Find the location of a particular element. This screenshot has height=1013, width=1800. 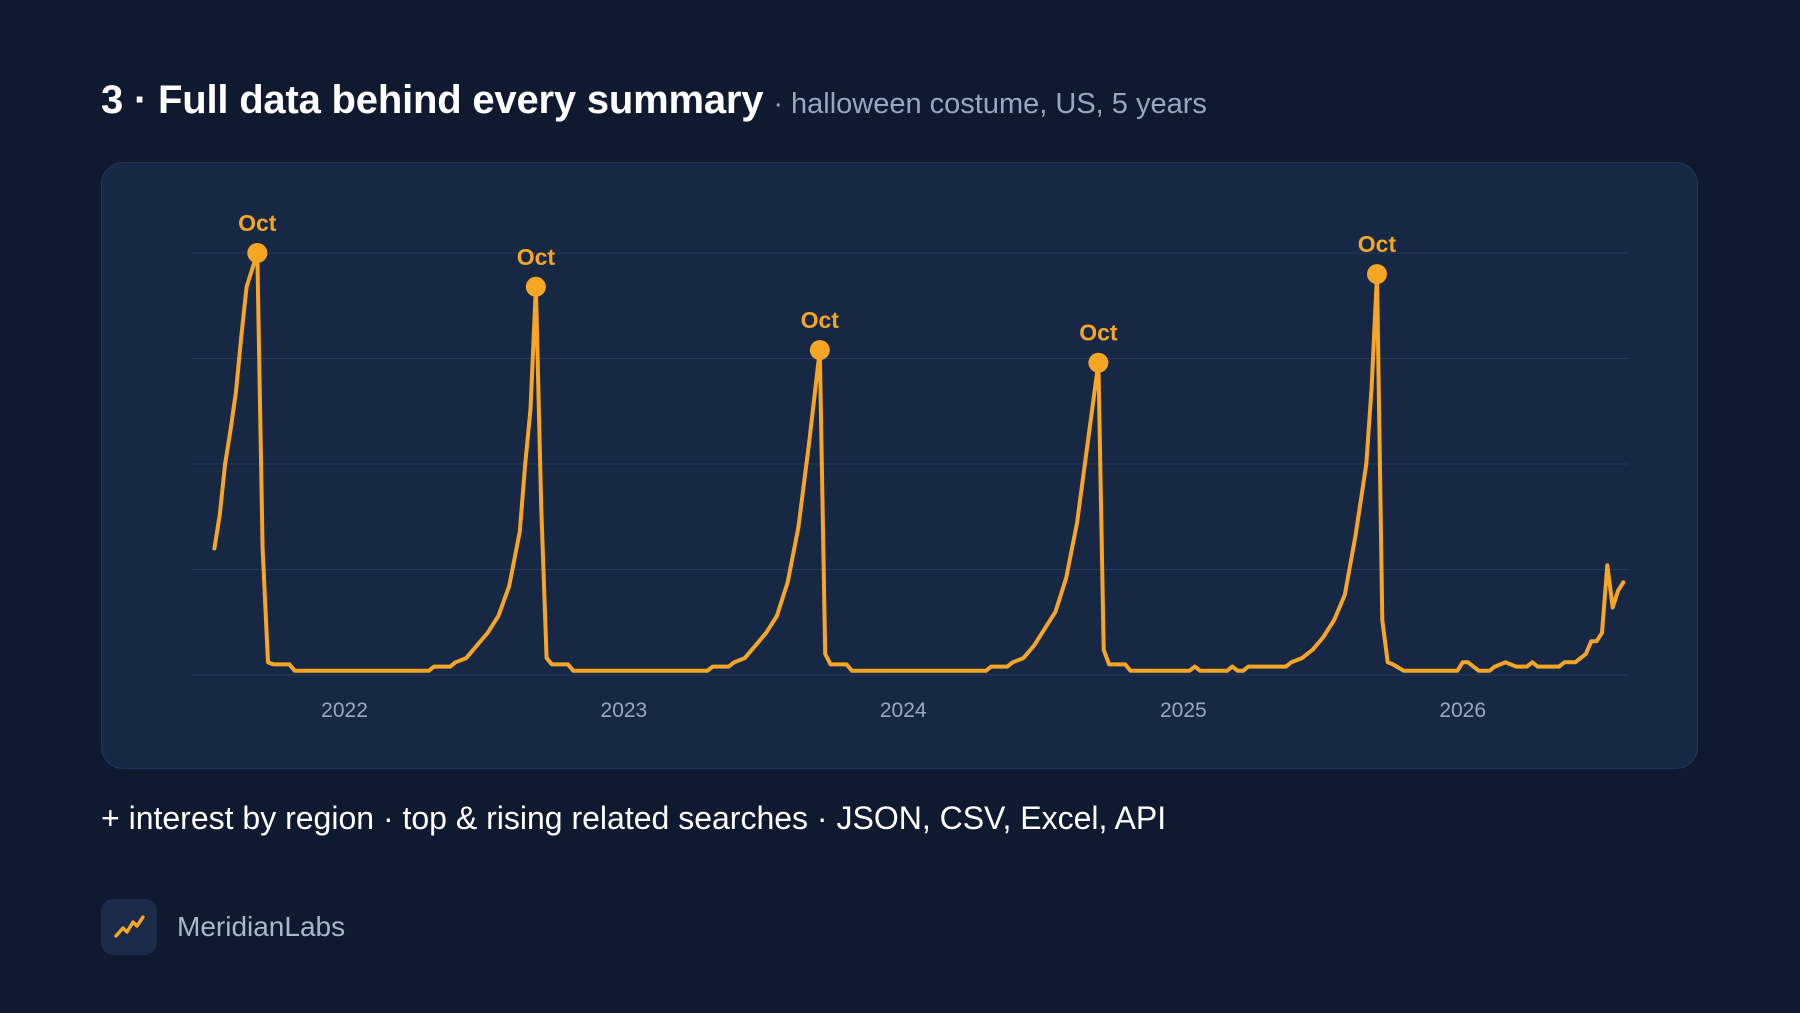

x-axis-ticks: 2022 2023 2024 2025 2026 is located at coordinates (903, 710).